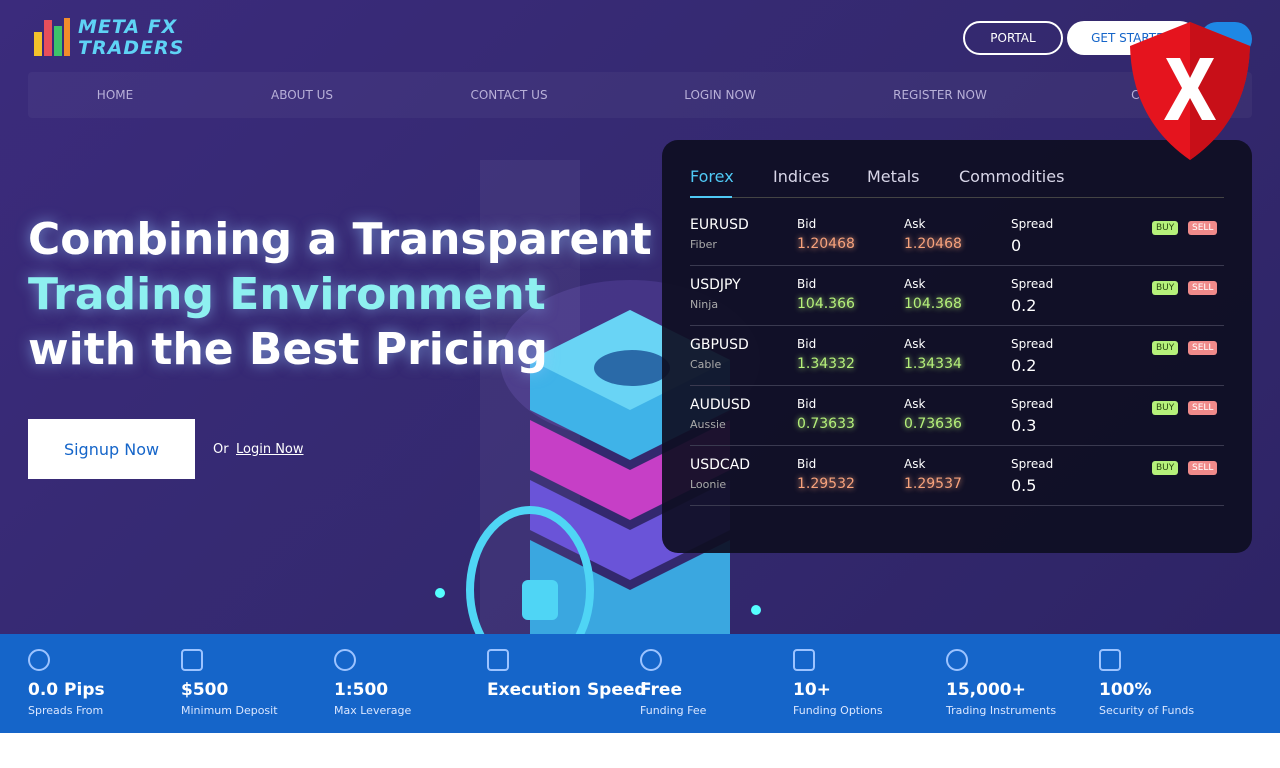 This screenshot has width=1280, height=768. What do you see at coordinates (66, 710) in the screenshot?
I see `feature-label: Spreads From` at bounding box center [66, 710].